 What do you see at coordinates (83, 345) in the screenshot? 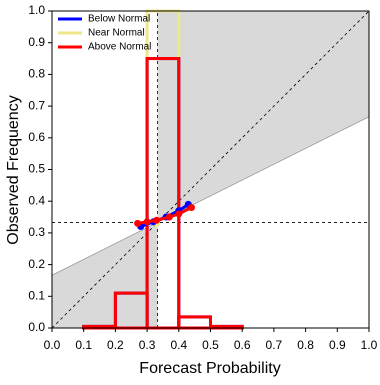
I see `x-tick-label: 0.1` at bounding box center [83, 345].